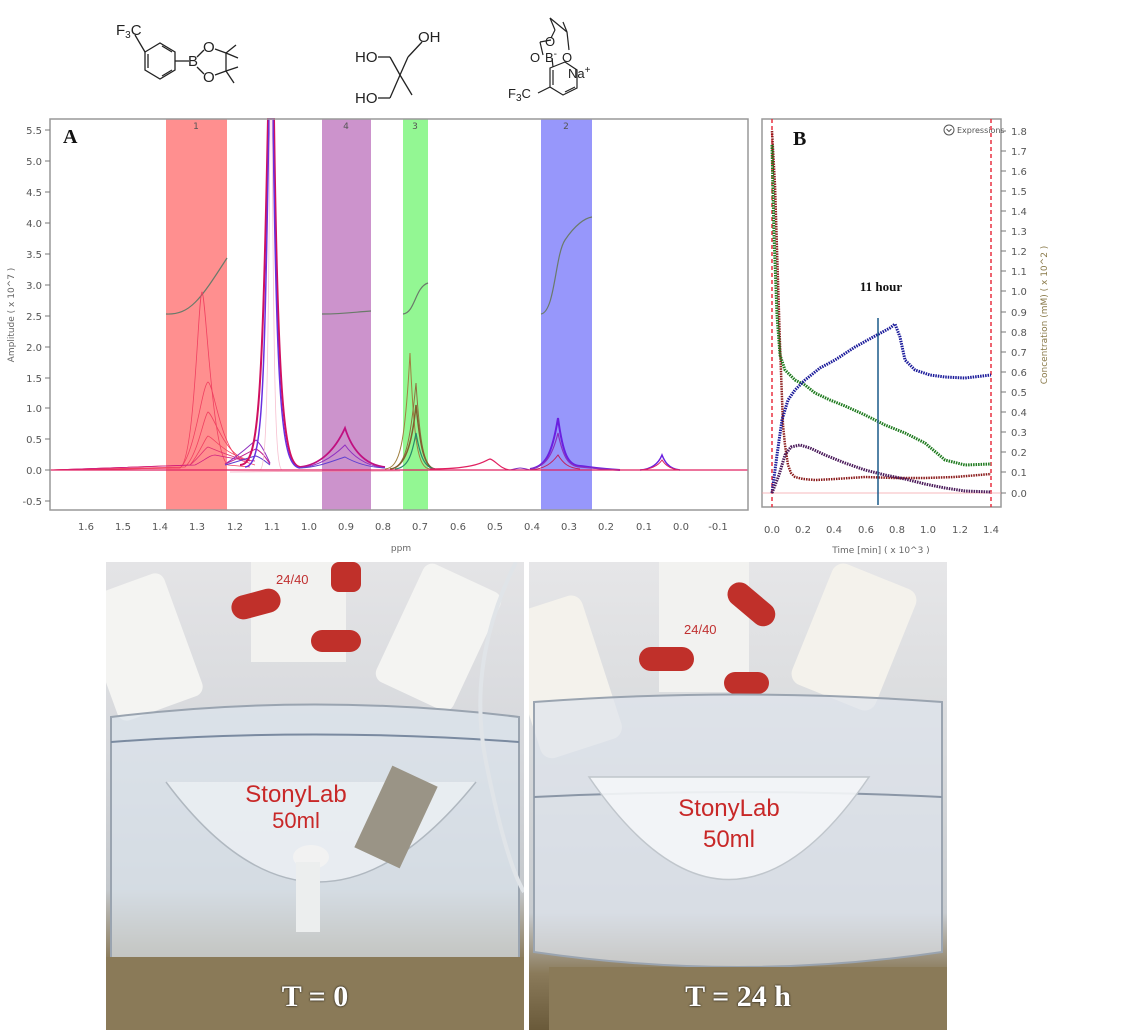  I want to click on svg-text: 3.5, so click(34, 255).